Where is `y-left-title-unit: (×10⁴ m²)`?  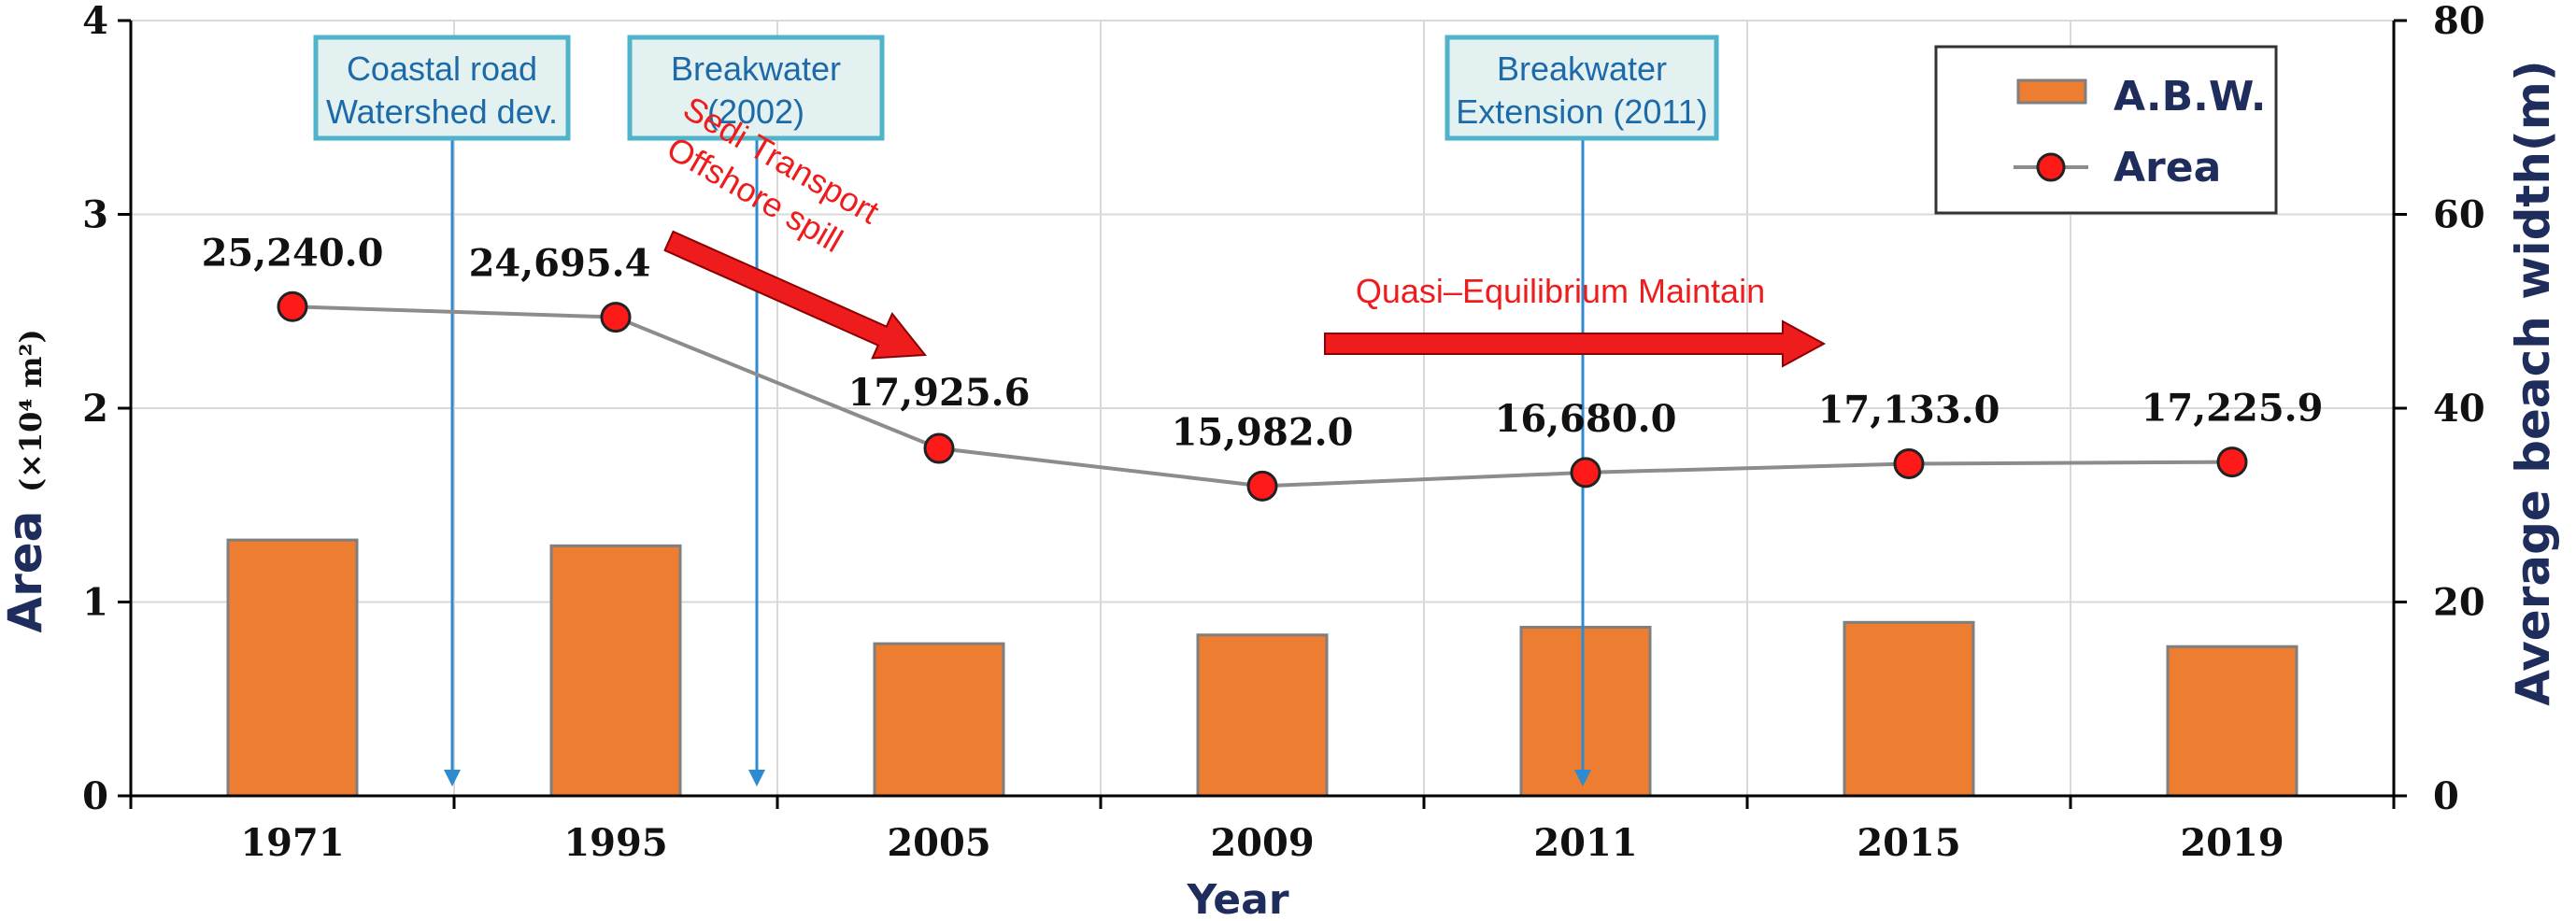
y-left-title-unit: (×10⁴ m²) is located at coordinates (31, 410).